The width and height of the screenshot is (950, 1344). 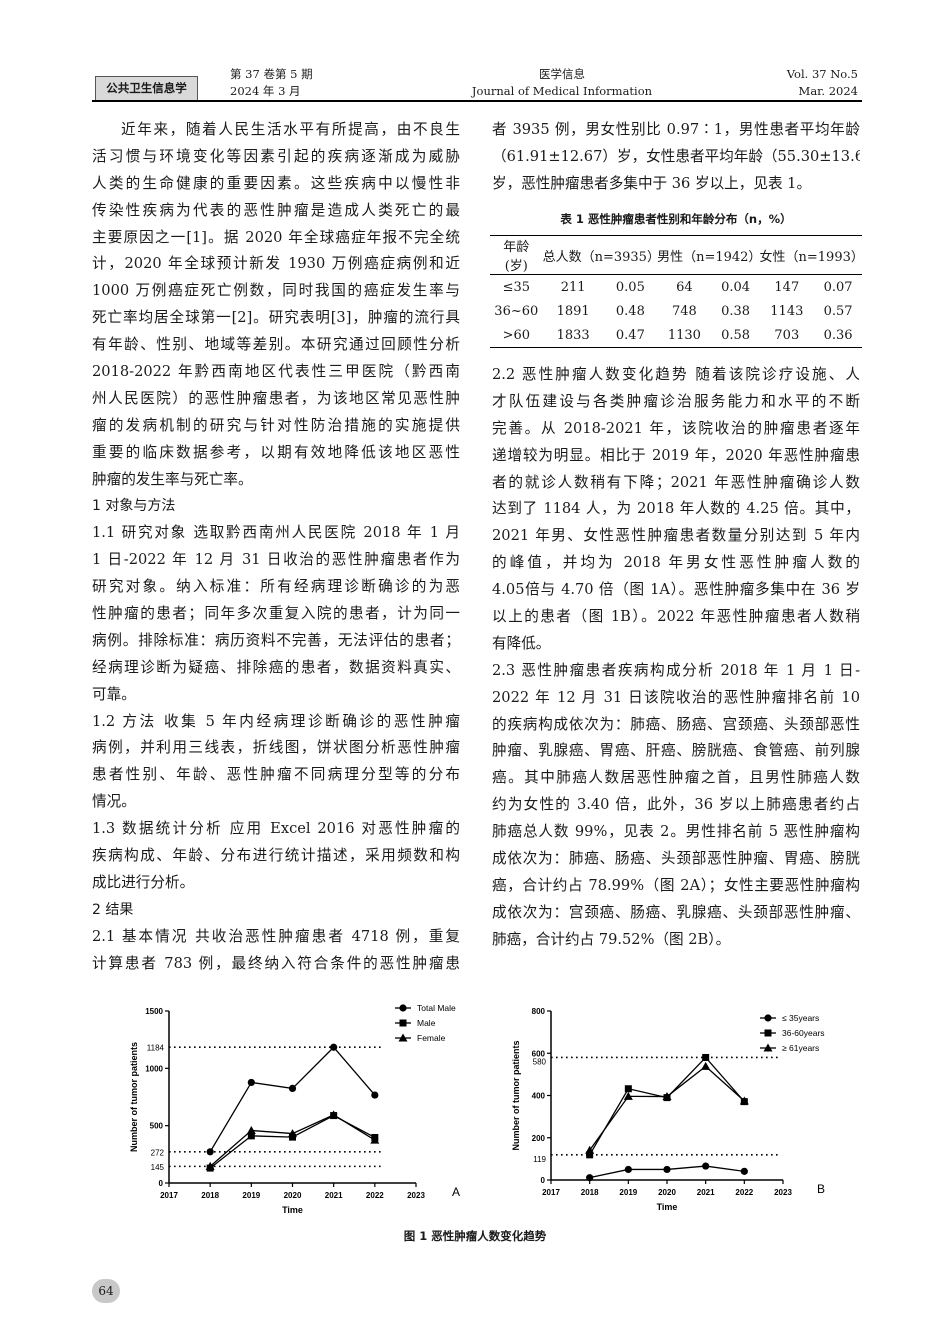 What do you see at coordinates (276, 264) in the screenshot?
I see `text-line: 计，2020 年全球预计新发 1930 万例癌症病例和近` at bounding box center [276, 264].